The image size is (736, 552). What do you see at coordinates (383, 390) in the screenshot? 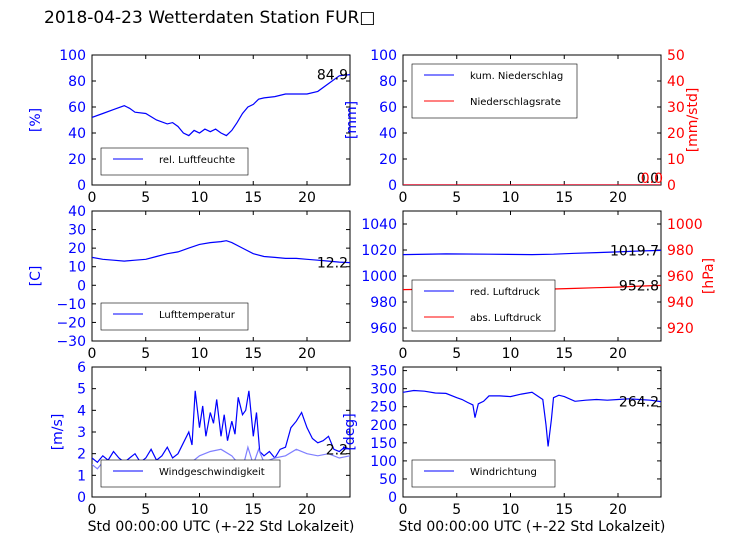
I see `y-tick-label: 300` at bounding box center [383, 390].